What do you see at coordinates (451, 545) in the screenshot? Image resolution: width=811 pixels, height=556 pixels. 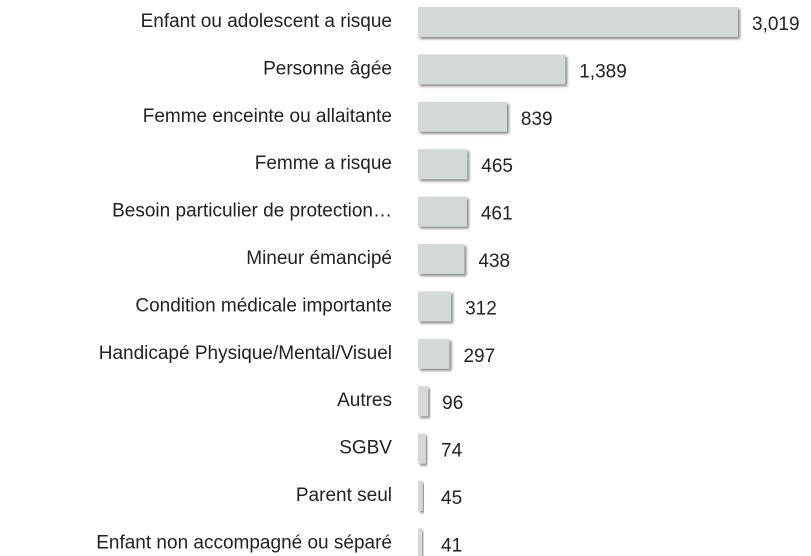 I see `value-label: 41` at bounding box center [451, 545].